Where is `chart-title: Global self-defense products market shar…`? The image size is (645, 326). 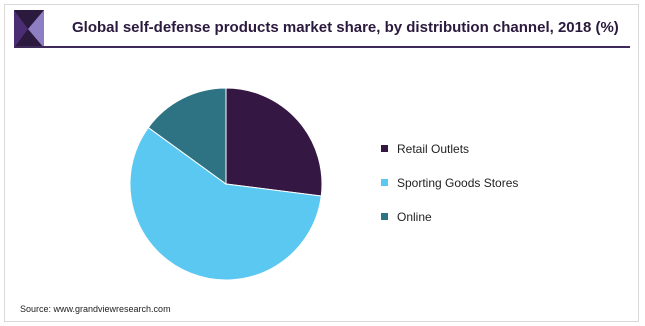 chart-title: Global self-defense products market shar… is located at coordinates (345, 27).